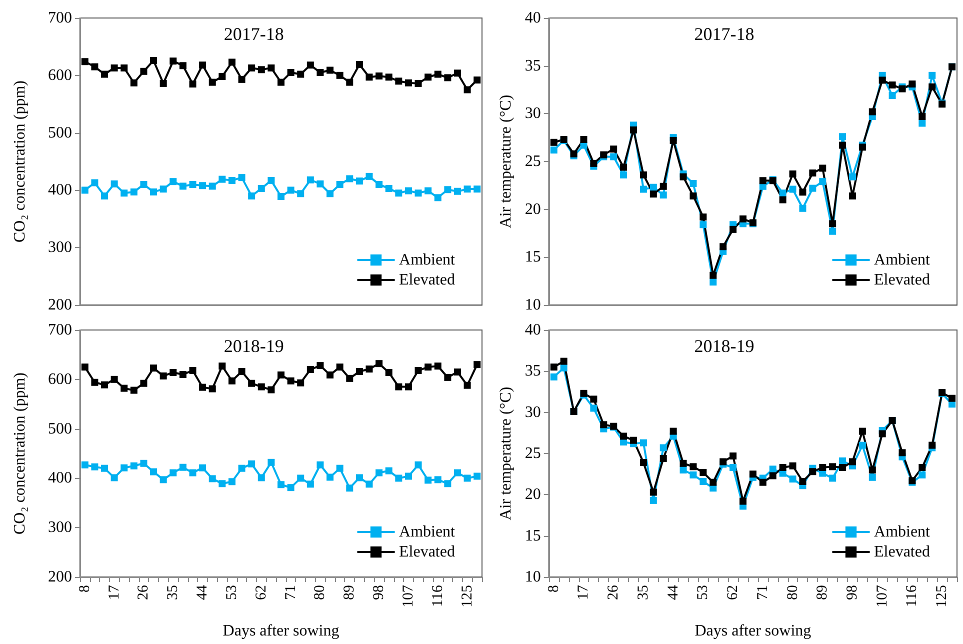  What do you see at coordinates (506, 161) in the screenshot?
I see `y-axis-title: Air temperature (°C)` at bounding box center [506, 161].